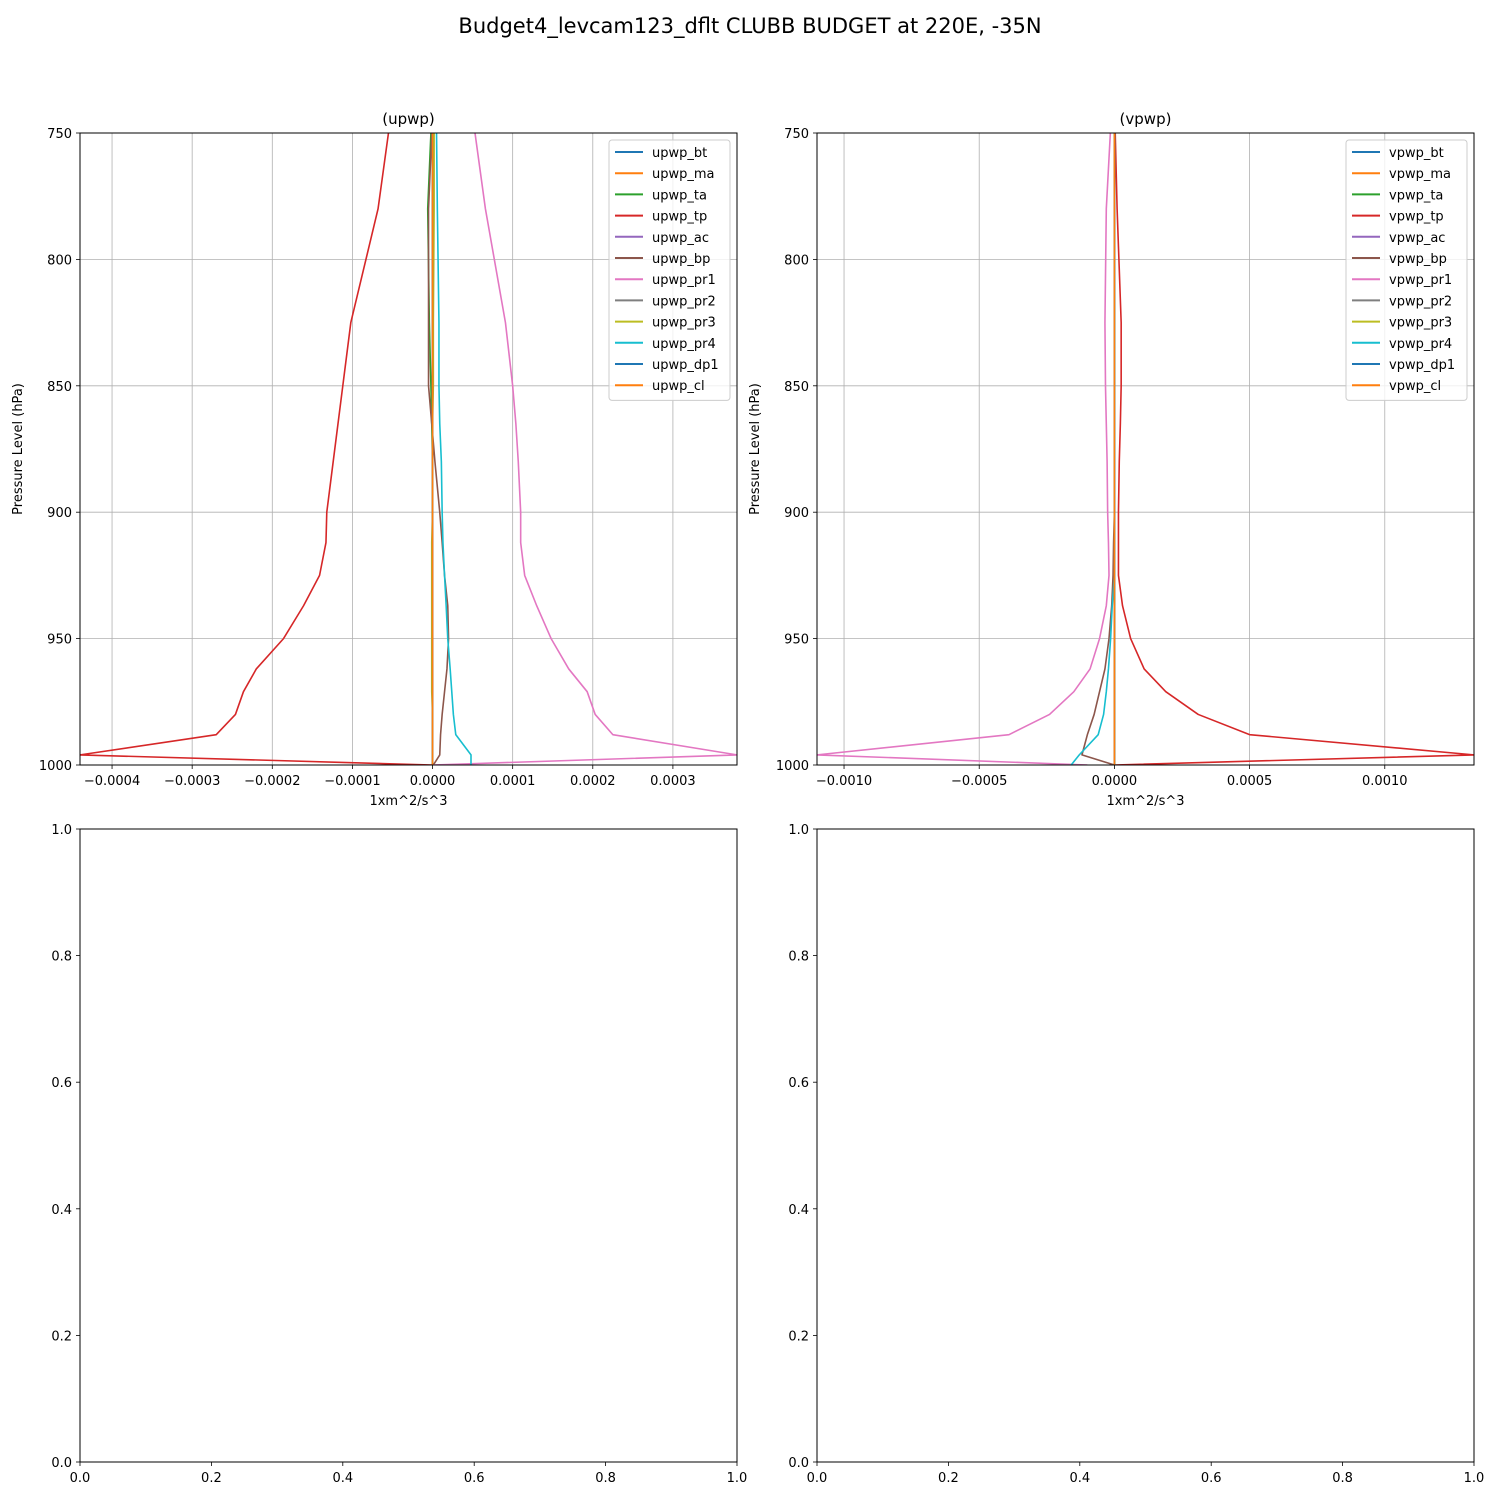 This screenshot has height=1500, width=1500. I want to click on x-tick-label: 0.0010, so click(1385, 781).